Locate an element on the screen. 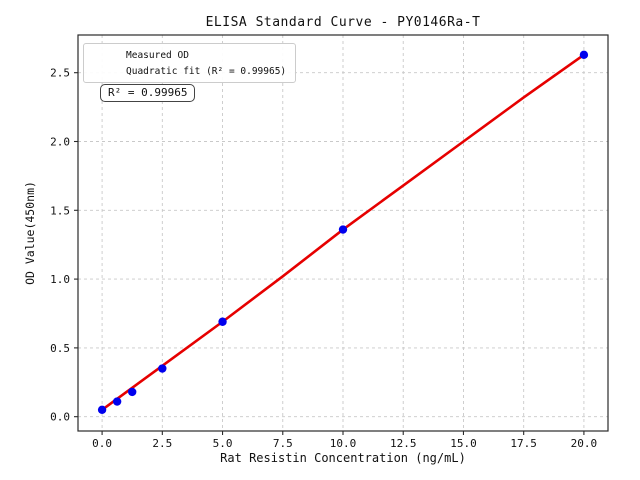  y-axis-label: OD Value(450nm) is located at coordinates (30, 233).